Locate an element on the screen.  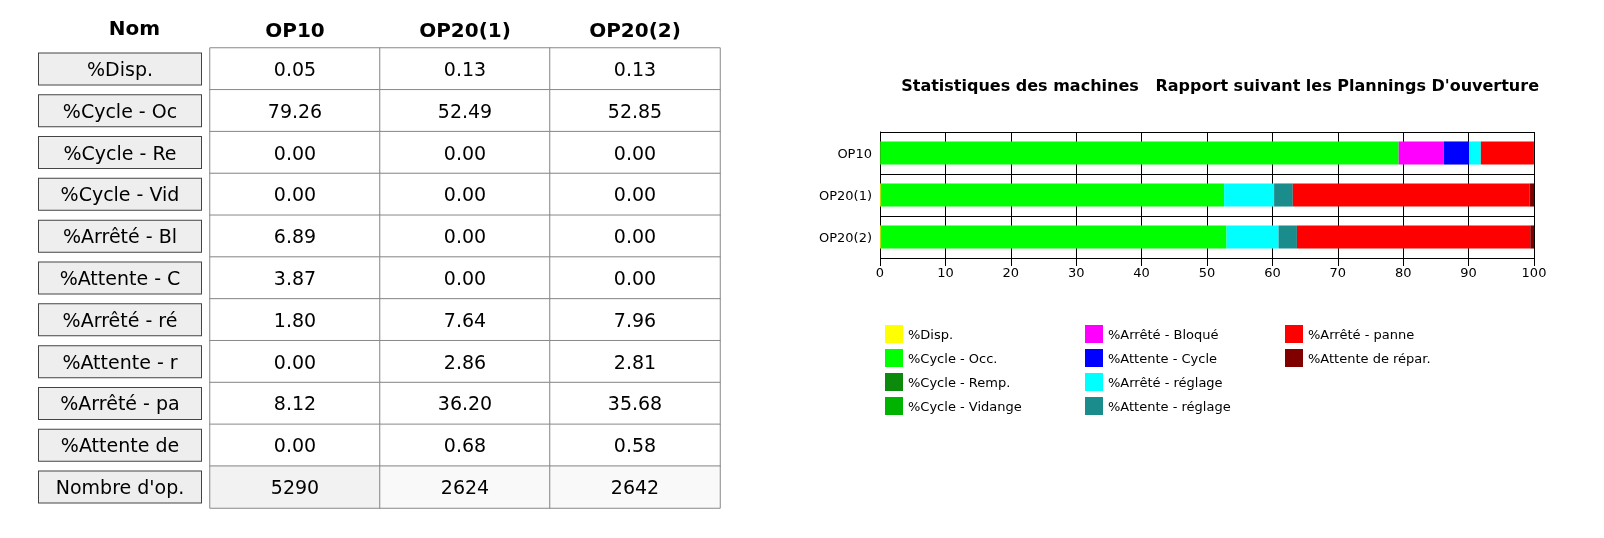
y-tick-label: %Arrêté - Bl is located at coordinates (120, 236).